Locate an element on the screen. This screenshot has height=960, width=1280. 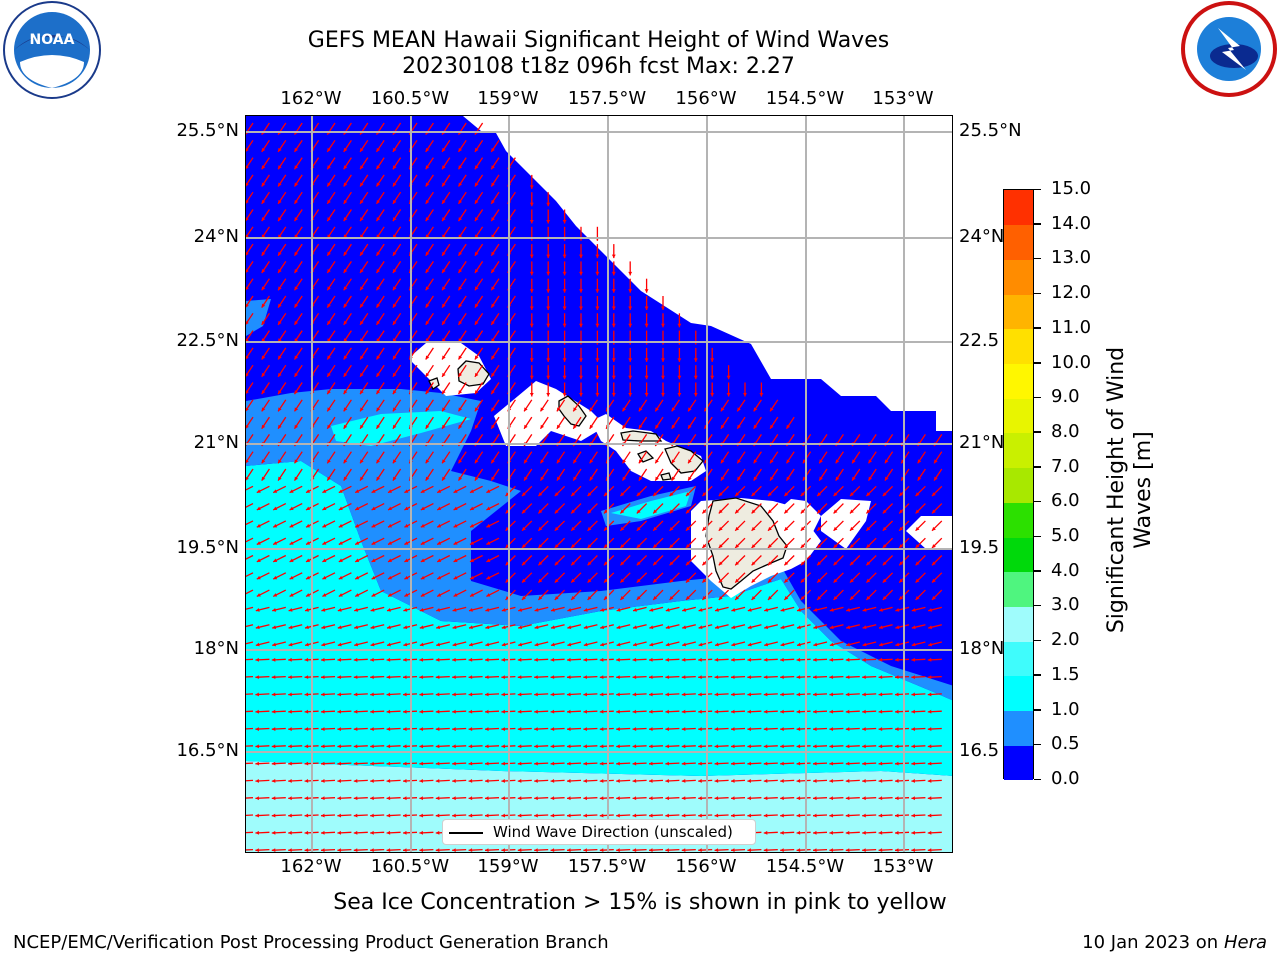
colorbar is located at coordinates (1018, 485).